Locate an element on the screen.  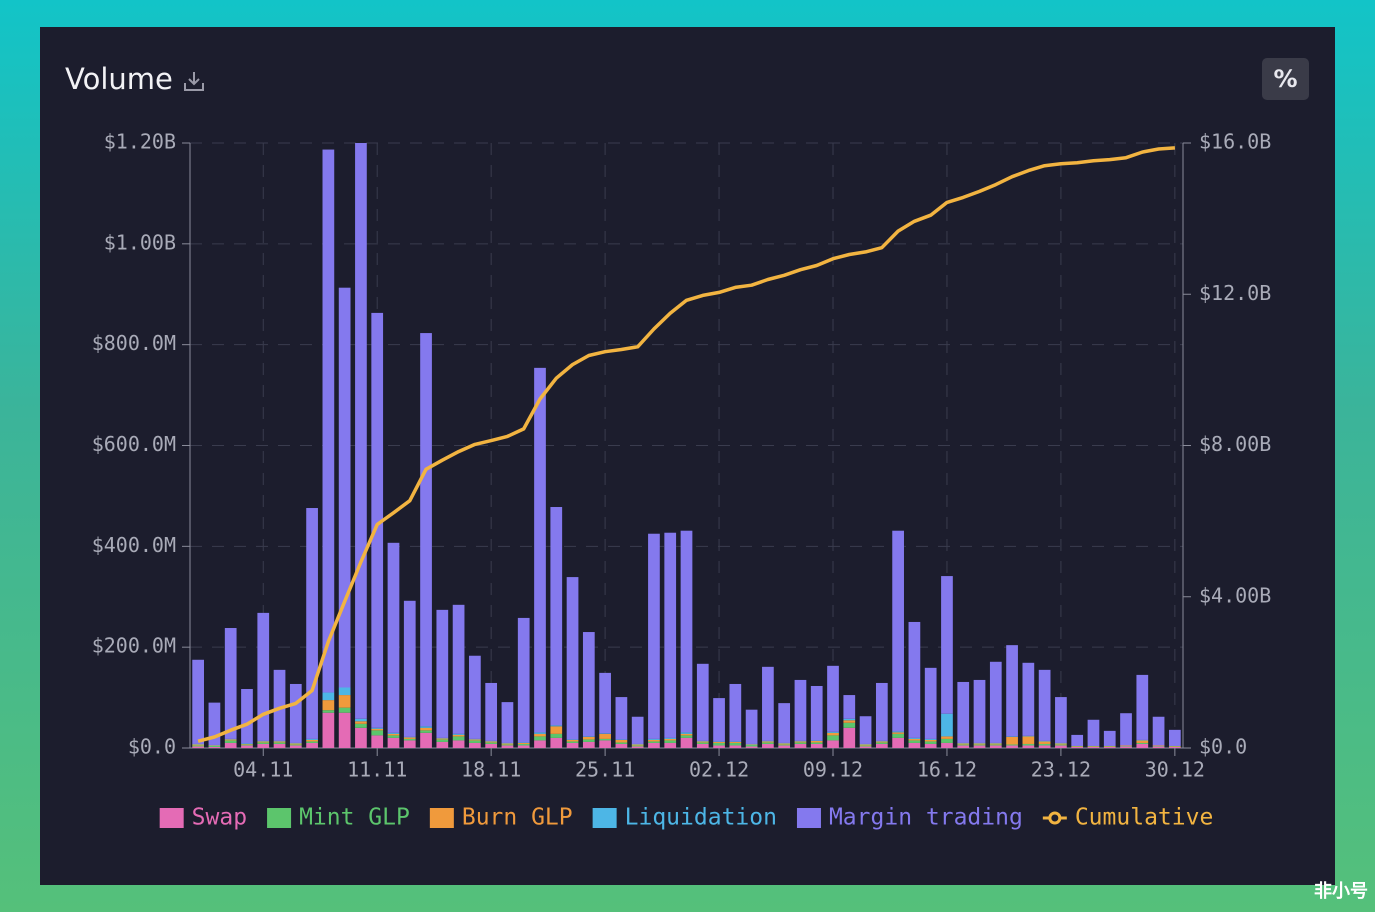
x-tick-label: 11.11 is located at coordinates (377, 770).